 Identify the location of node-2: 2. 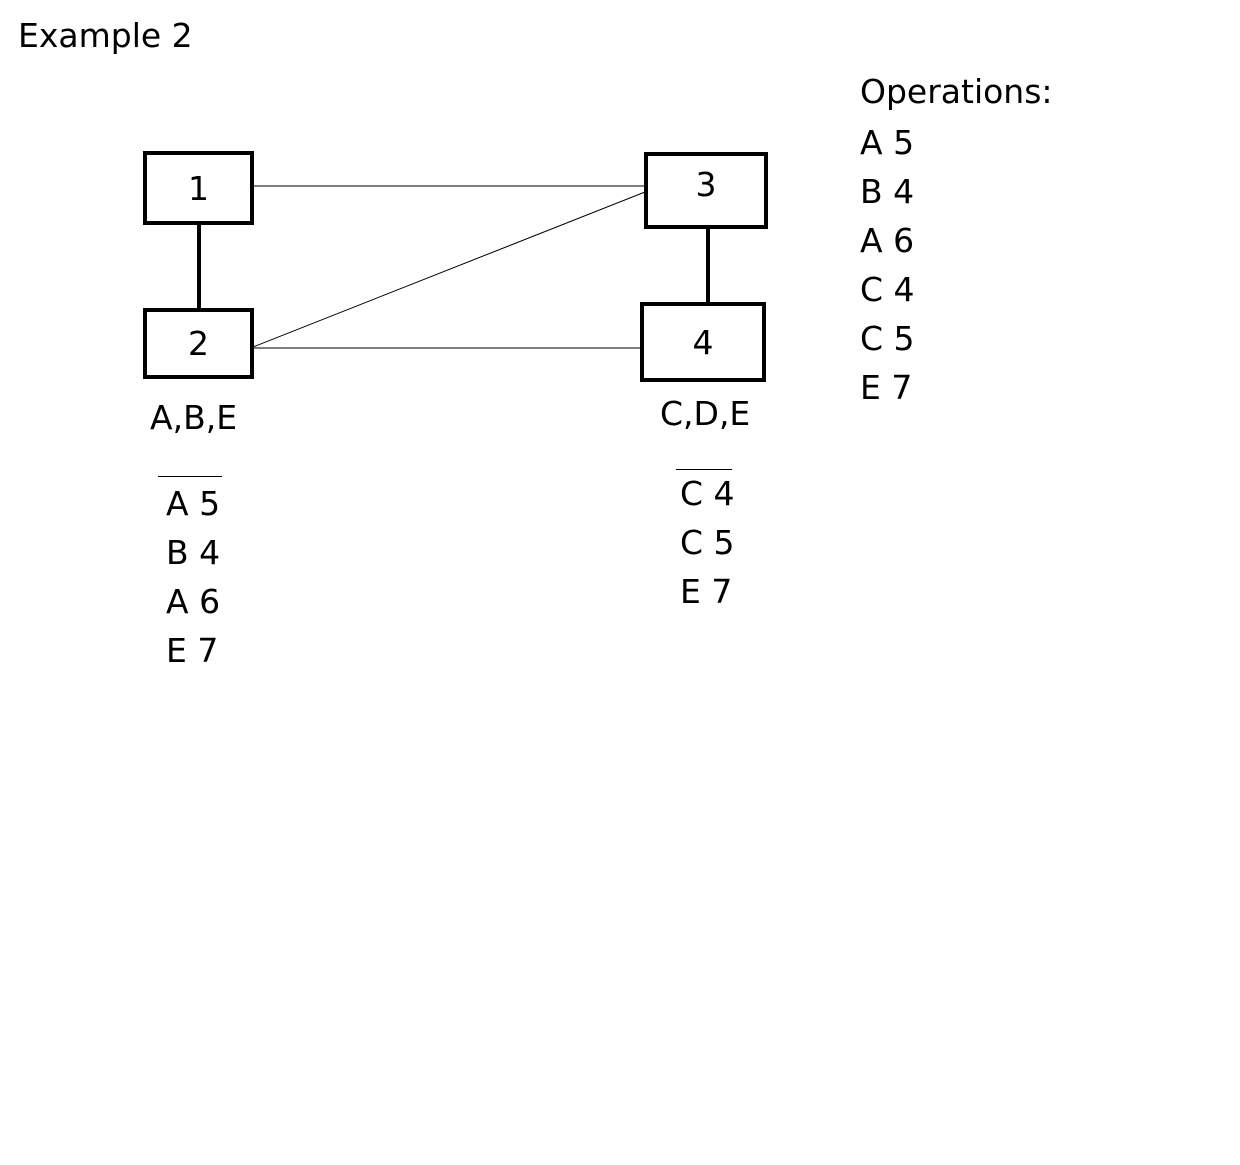
(198, 343).